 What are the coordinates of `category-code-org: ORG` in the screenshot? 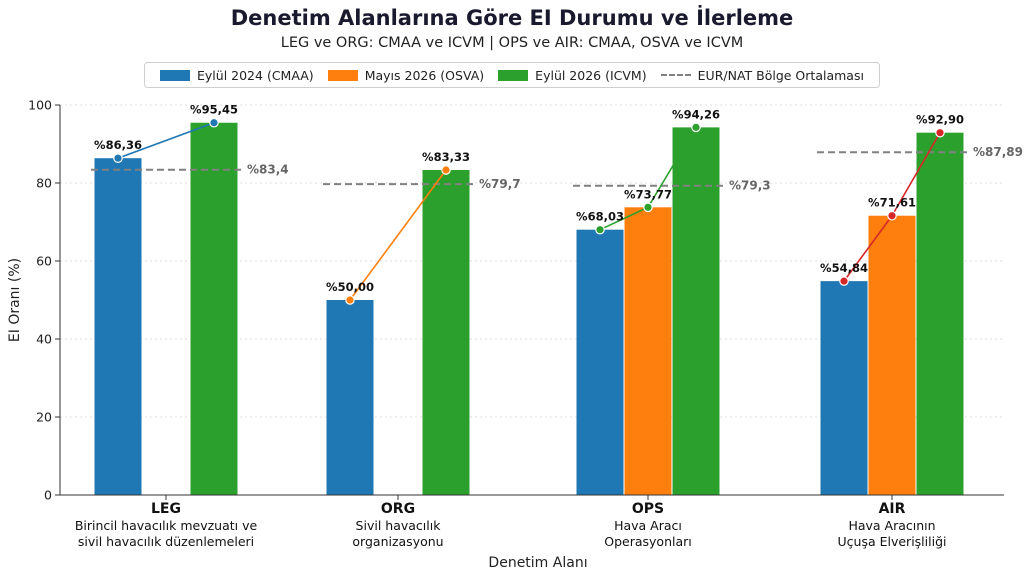 It's located at (398, 509).